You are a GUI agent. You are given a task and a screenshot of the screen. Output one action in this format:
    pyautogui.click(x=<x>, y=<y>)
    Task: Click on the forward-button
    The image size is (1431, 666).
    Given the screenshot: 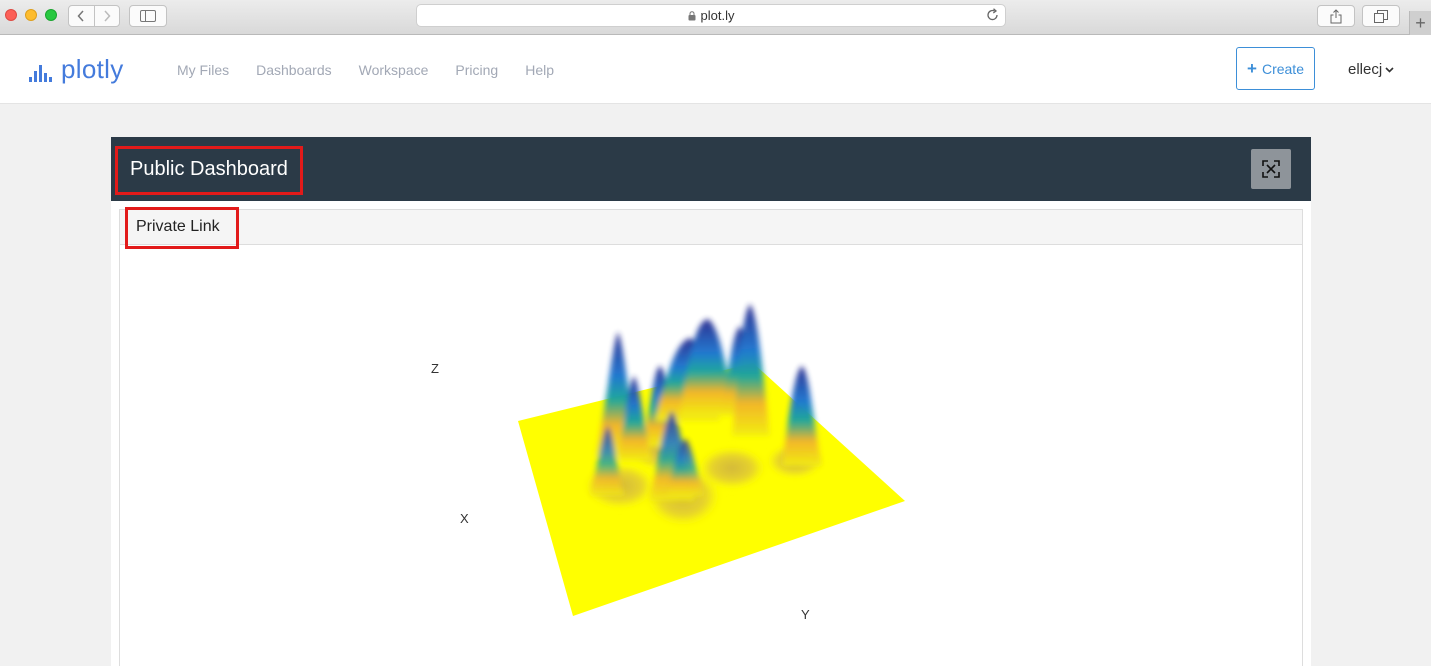 What is the action you would take?
    pyautogui.click(x=106, y=16)
    